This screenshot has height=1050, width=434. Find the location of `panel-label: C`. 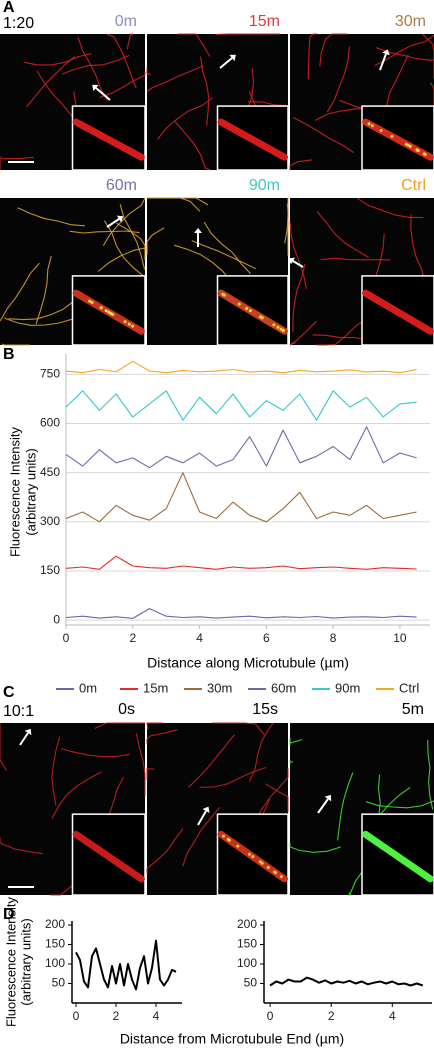

panel-label: C is located at coordinates (9, 692).